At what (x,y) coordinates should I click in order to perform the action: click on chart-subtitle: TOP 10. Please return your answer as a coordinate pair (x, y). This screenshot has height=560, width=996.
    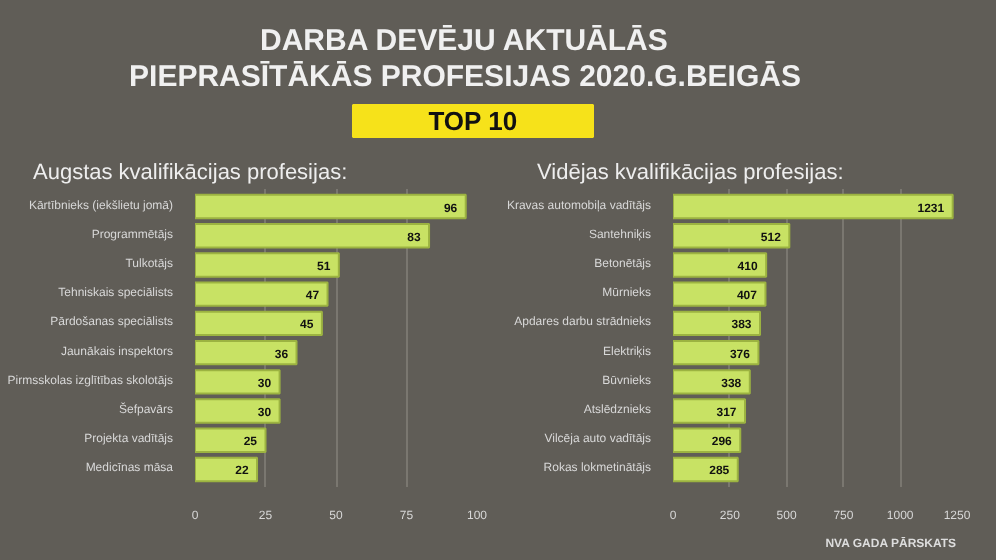
    Looking at the image, I should click on (473, 121).